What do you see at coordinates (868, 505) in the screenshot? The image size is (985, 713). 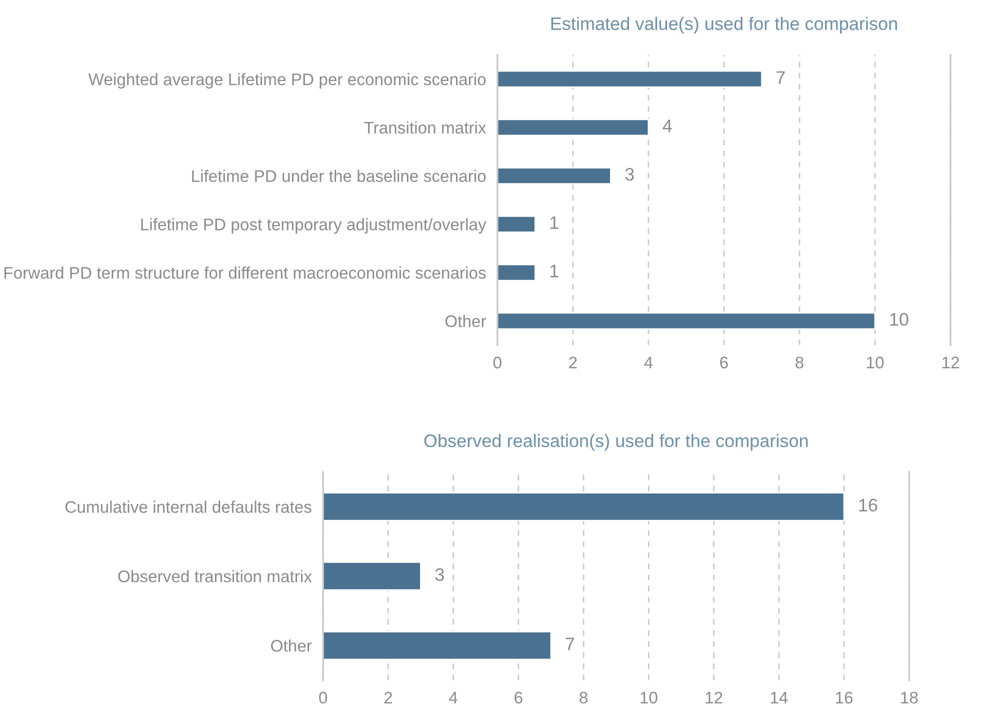 I see `data-label: 16` at bounding box center [868, 505].